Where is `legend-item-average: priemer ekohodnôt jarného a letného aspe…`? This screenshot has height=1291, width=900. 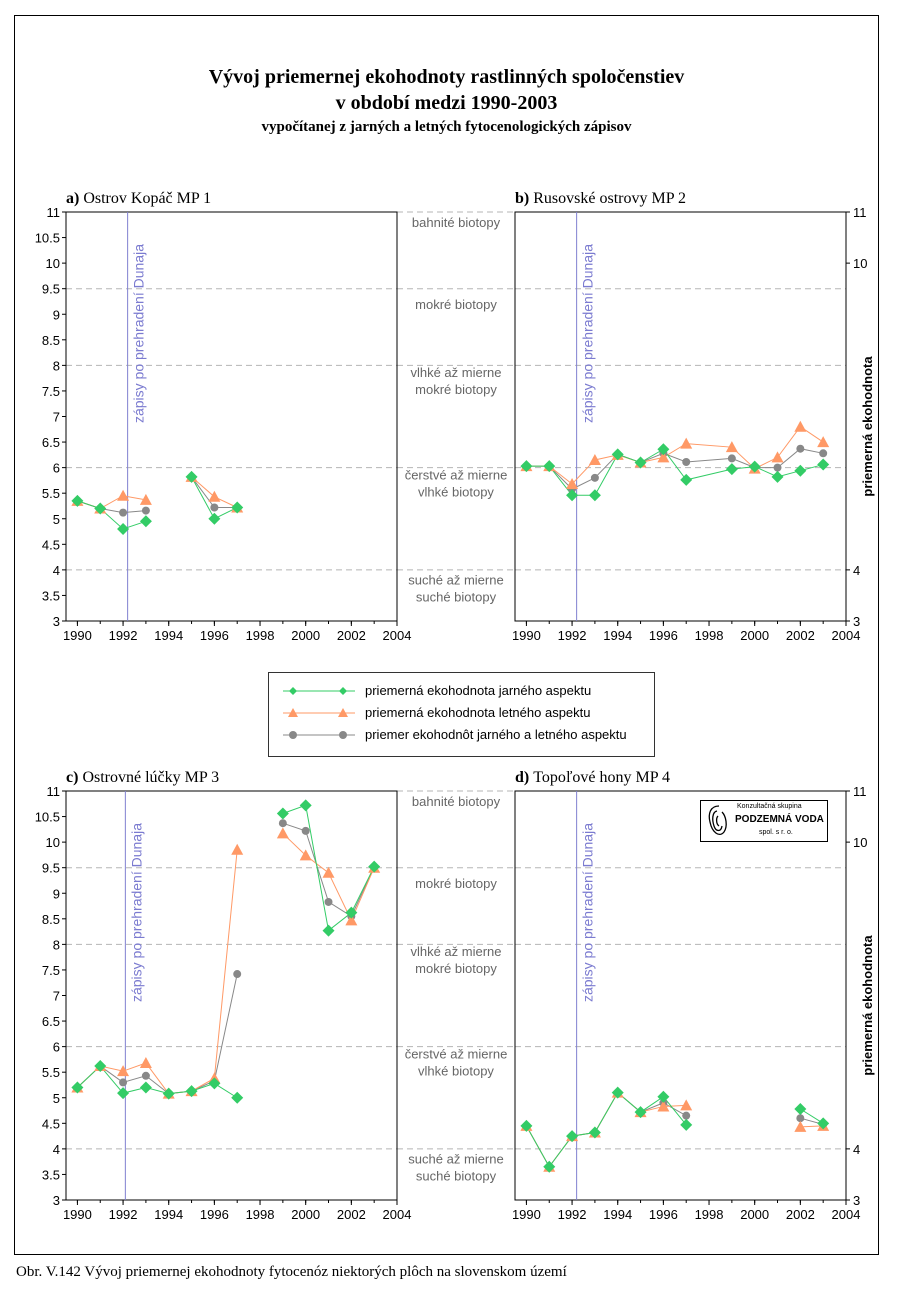
legend-item-average: priemer ekohodnôt jarného a letného aspe… is located at coordinates (464, 735).